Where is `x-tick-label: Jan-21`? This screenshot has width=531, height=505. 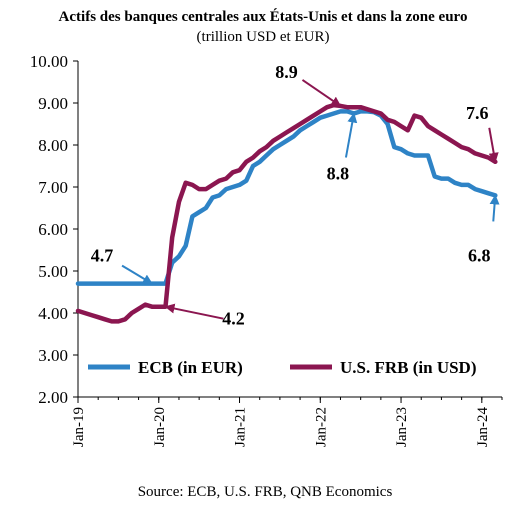
x-tick-label: Jan-21 is located at coordinates (241, 427).